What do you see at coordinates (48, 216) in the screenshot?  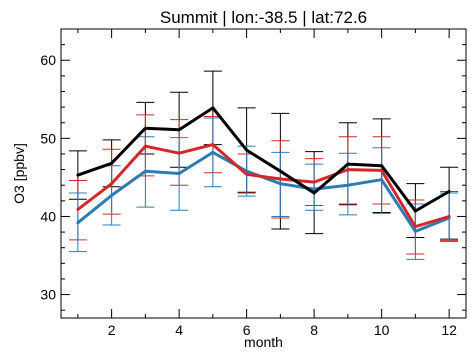 I see `y-tick-label: 40` at bounding box center [48, 216].